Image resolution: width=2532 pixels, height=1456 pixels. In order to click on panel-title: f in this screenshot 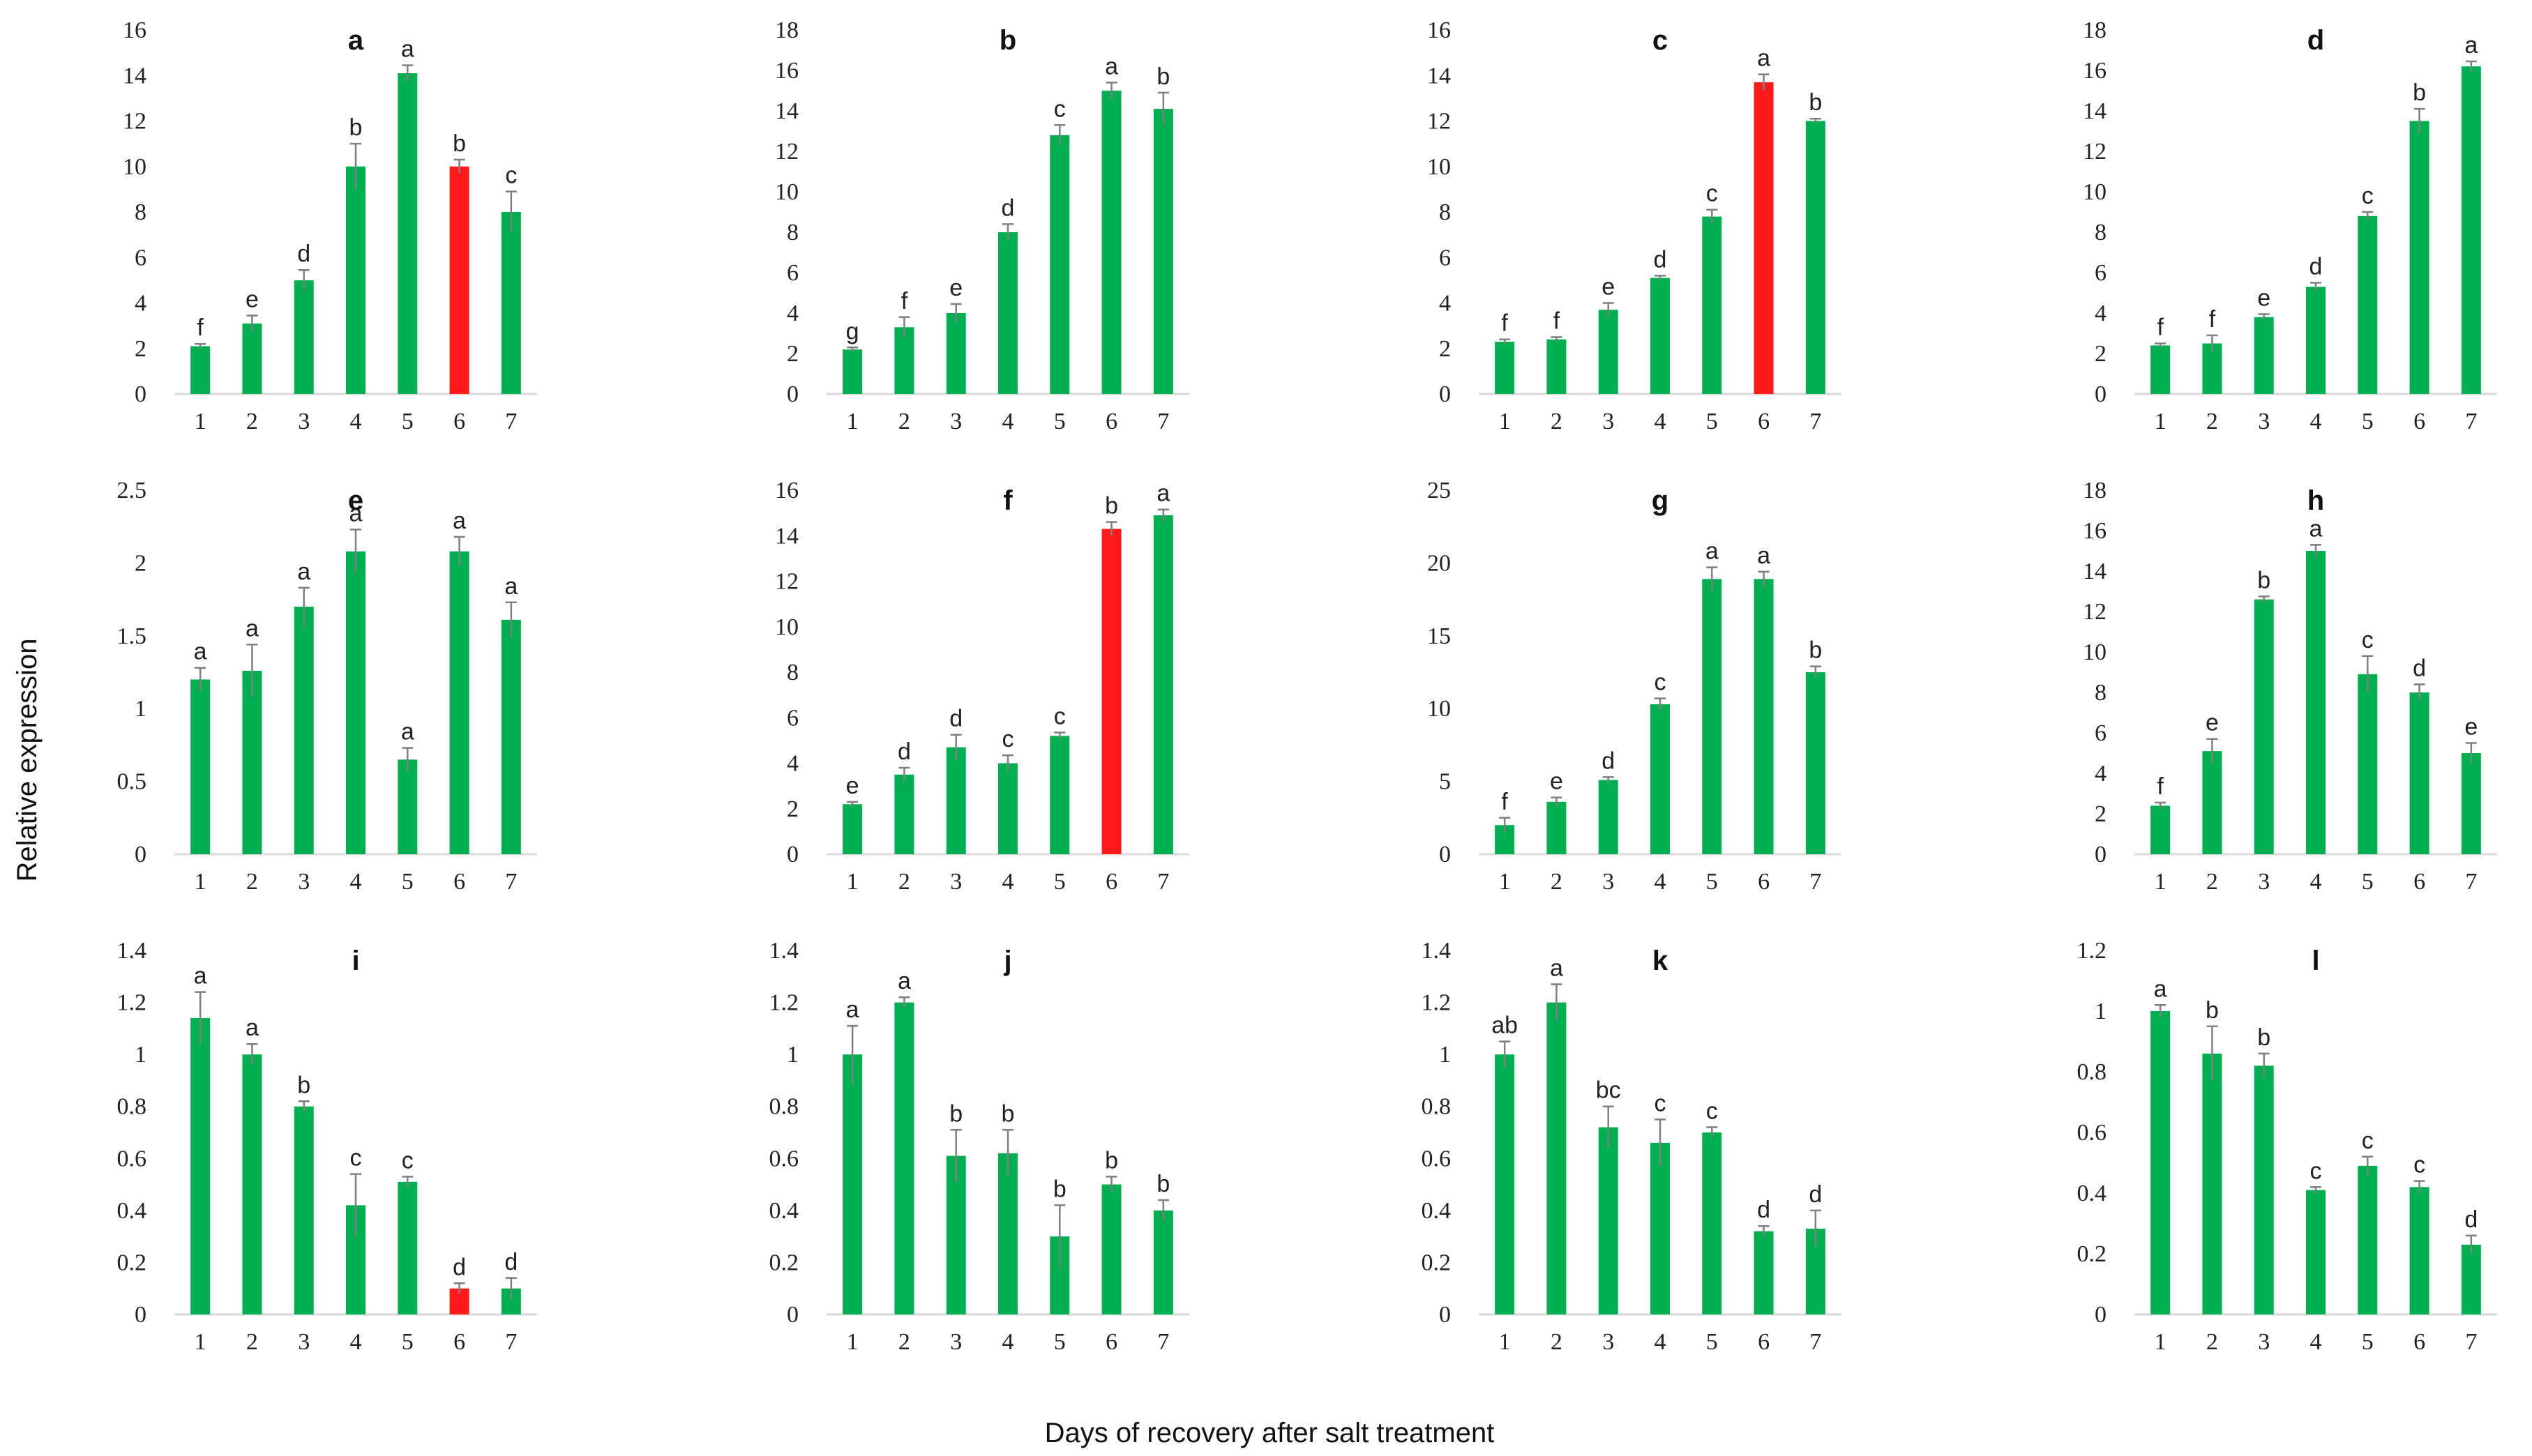, I will do `click(1008, 500)`.